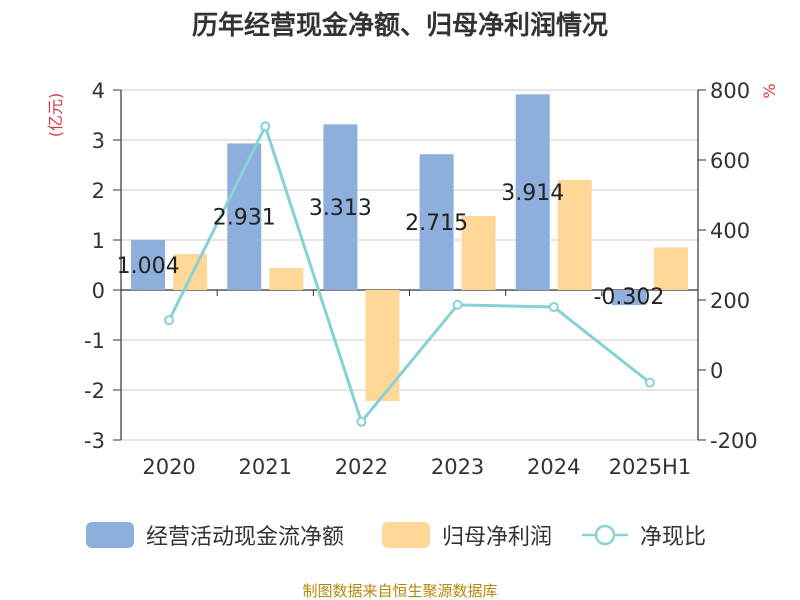 Image resolution: width=800 pixels, height=600 pixels. What do you see at coordinates (399, 591) in the screenshot?
I see `source-note: 制图数据来自恒生聚源数据库` at bounding box center [399, 591].